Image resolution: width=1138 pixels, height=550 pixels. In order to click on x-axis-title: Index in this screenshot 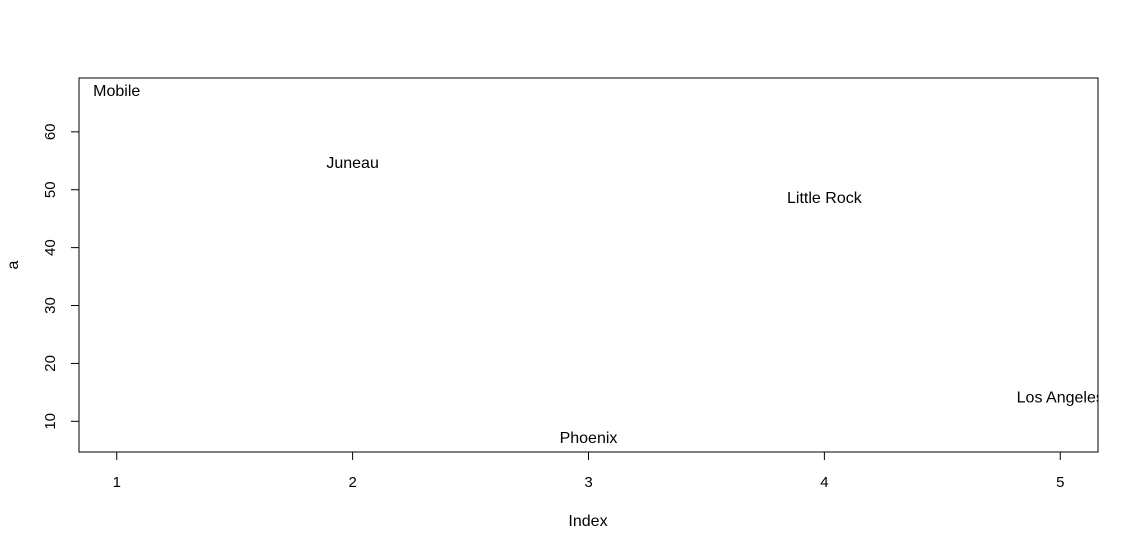, I will do `click(587, 521)`.